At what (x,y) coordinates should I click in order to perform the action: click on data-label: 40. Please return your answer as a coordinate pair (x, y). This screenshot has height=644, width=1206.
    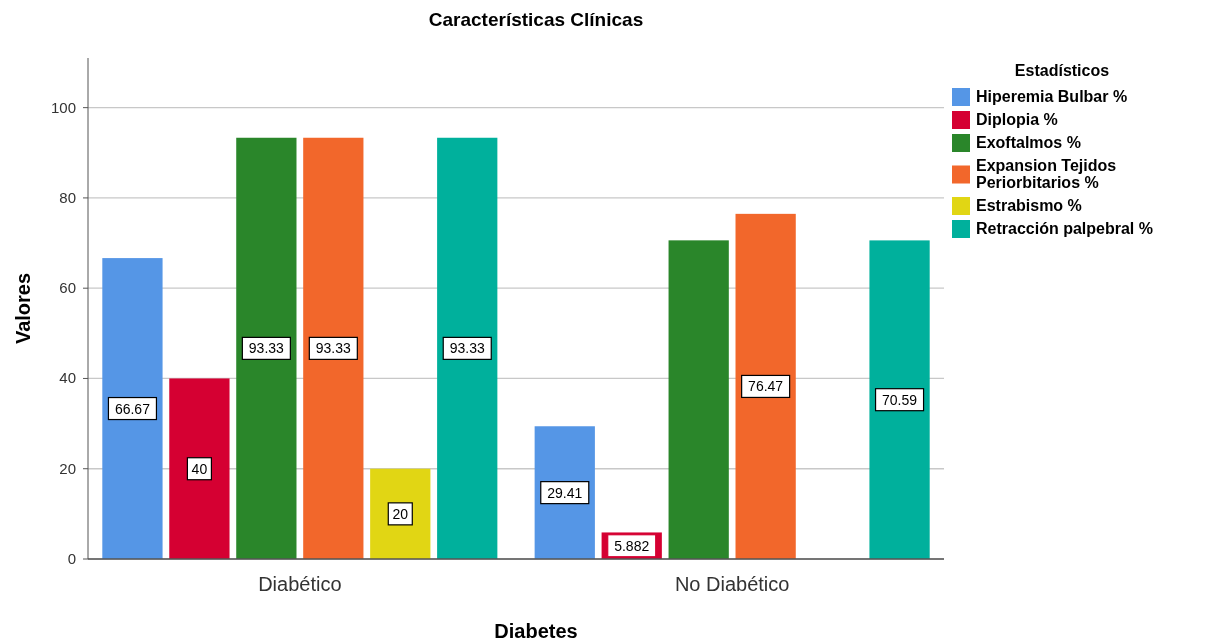
    Looking at the image, I should click on (199, 468).